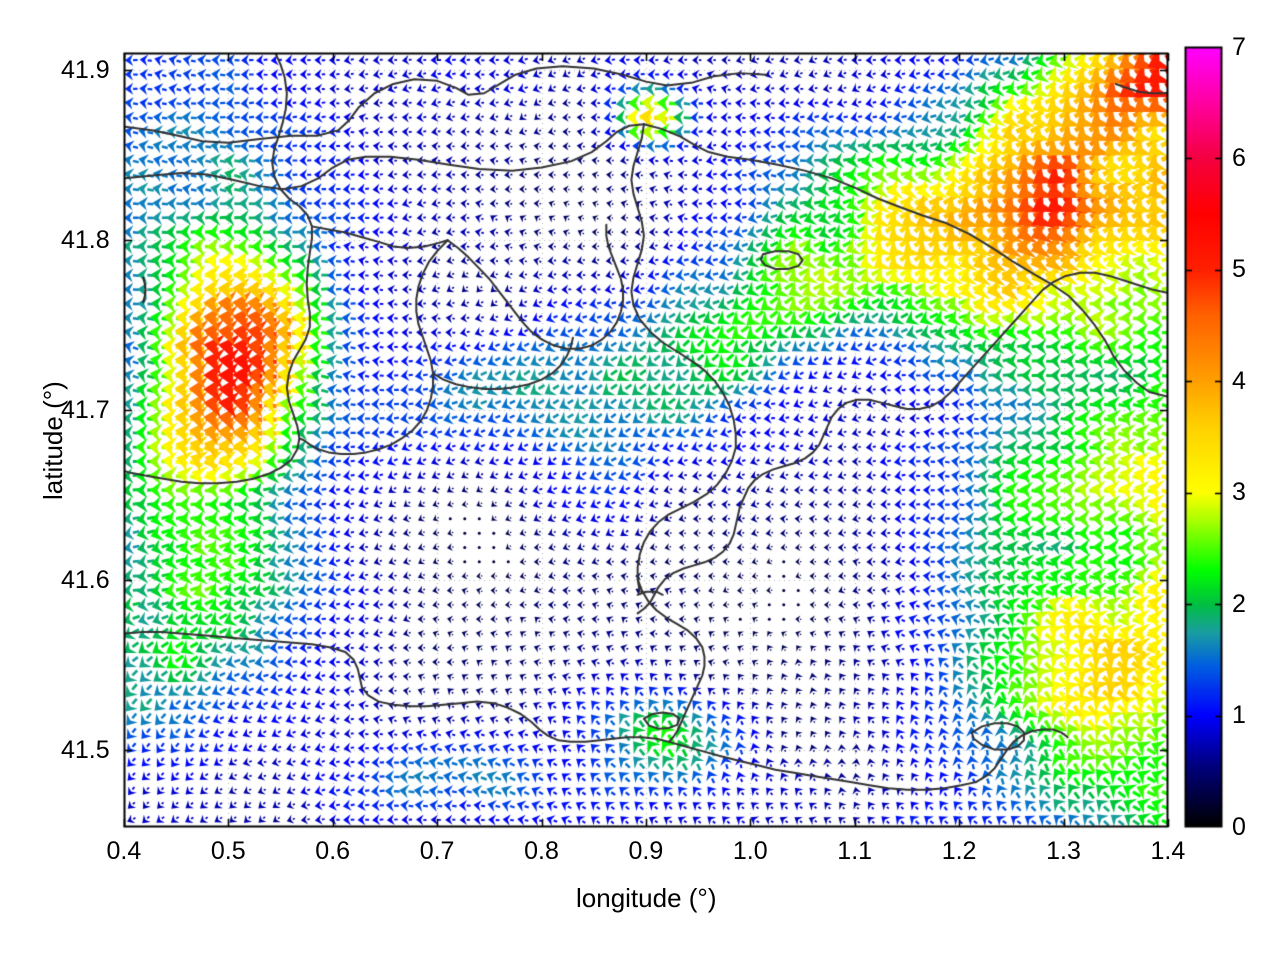  I want to click on x-tick-label: 1.1, so click(855, 851).